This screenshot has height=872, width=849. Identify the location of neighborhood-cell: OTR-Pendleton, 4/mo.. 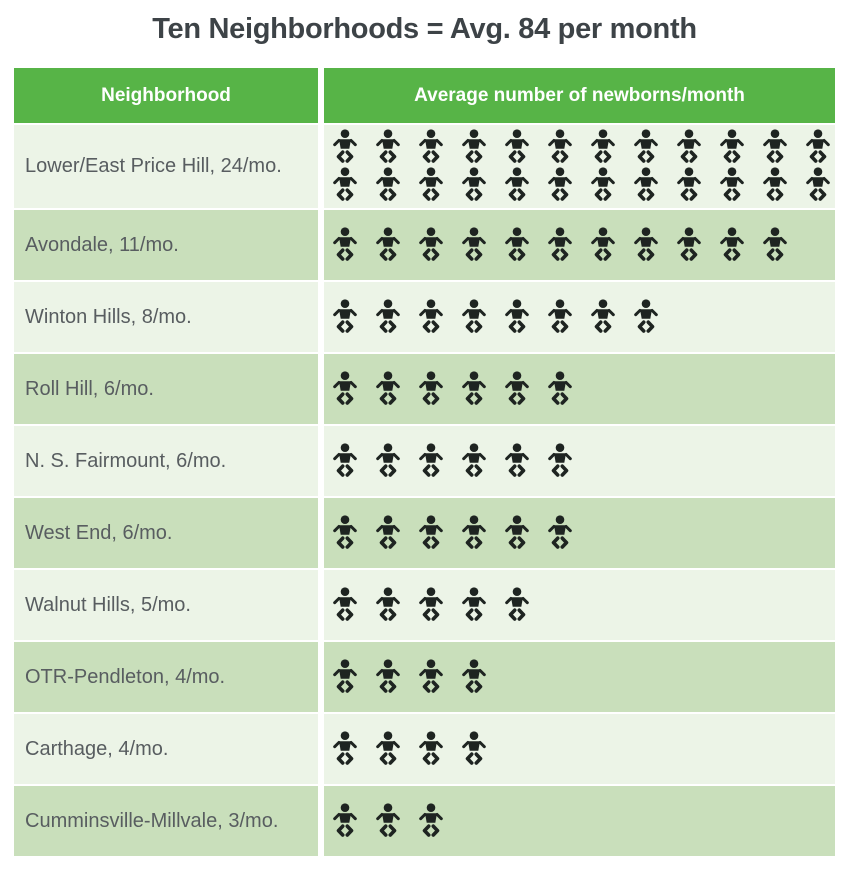
(166, 677).